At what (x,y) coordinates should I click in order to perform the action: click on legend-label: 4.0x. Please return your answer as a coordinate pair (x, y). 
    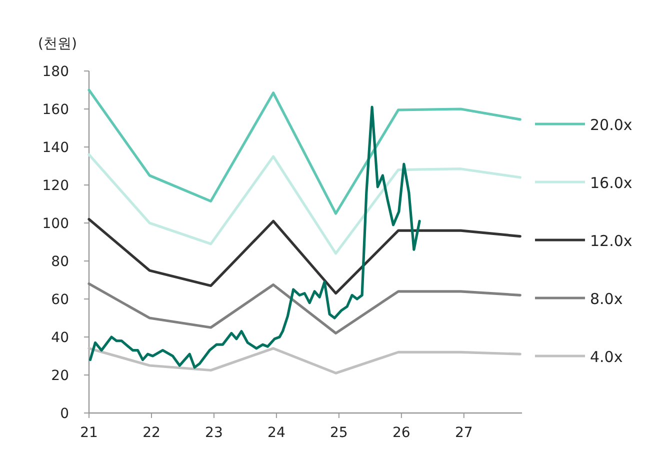
    Looking at the image, I should click on (606, 357).